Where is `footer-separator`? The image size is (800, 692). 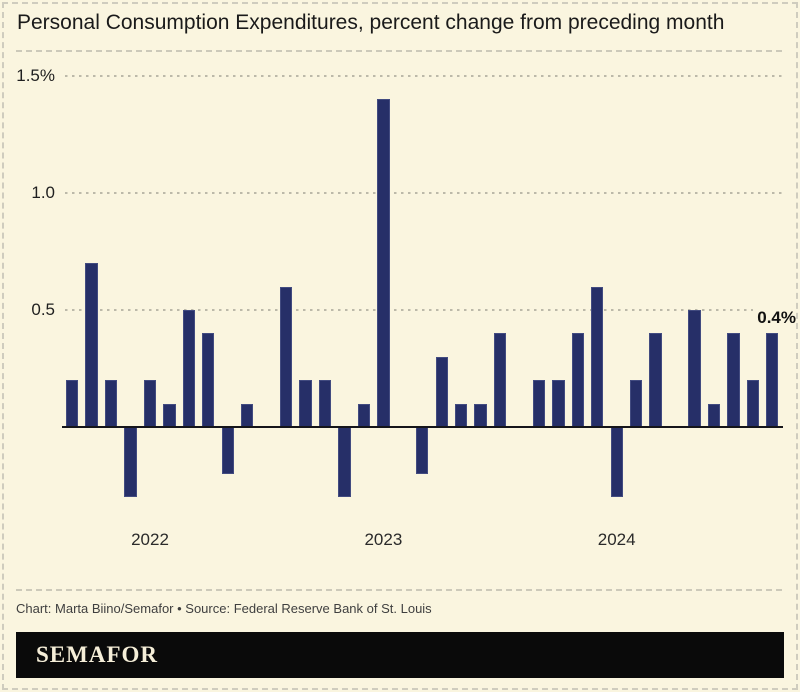
footer-separator is located at coordinates (400, 590).